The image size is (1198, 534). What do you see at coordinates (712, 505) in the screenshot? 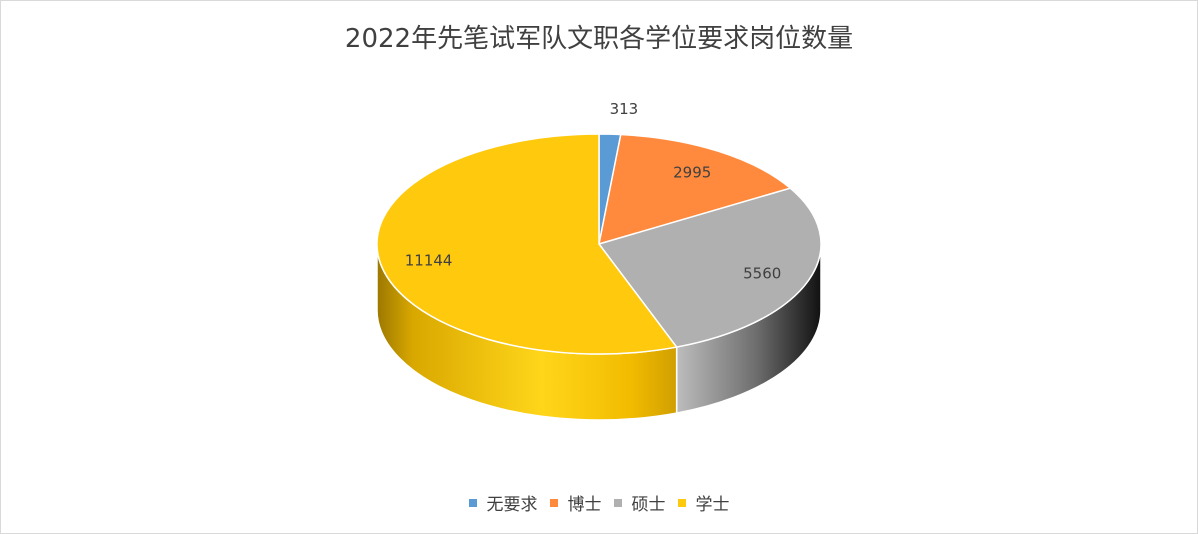
I see `legend-label: 学士` at bounding box center [712, 505].